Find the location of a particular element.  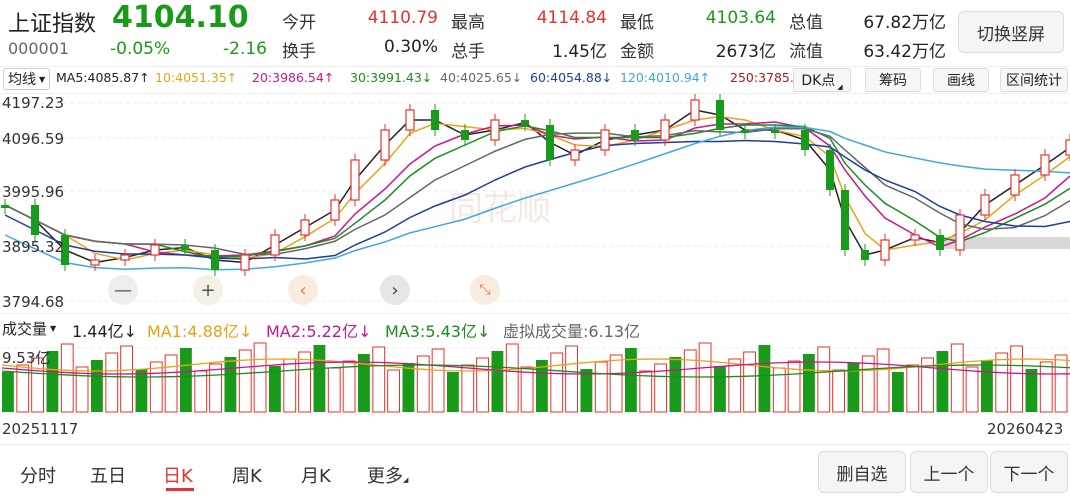

volume-grid is located at coordinates (535, 380).